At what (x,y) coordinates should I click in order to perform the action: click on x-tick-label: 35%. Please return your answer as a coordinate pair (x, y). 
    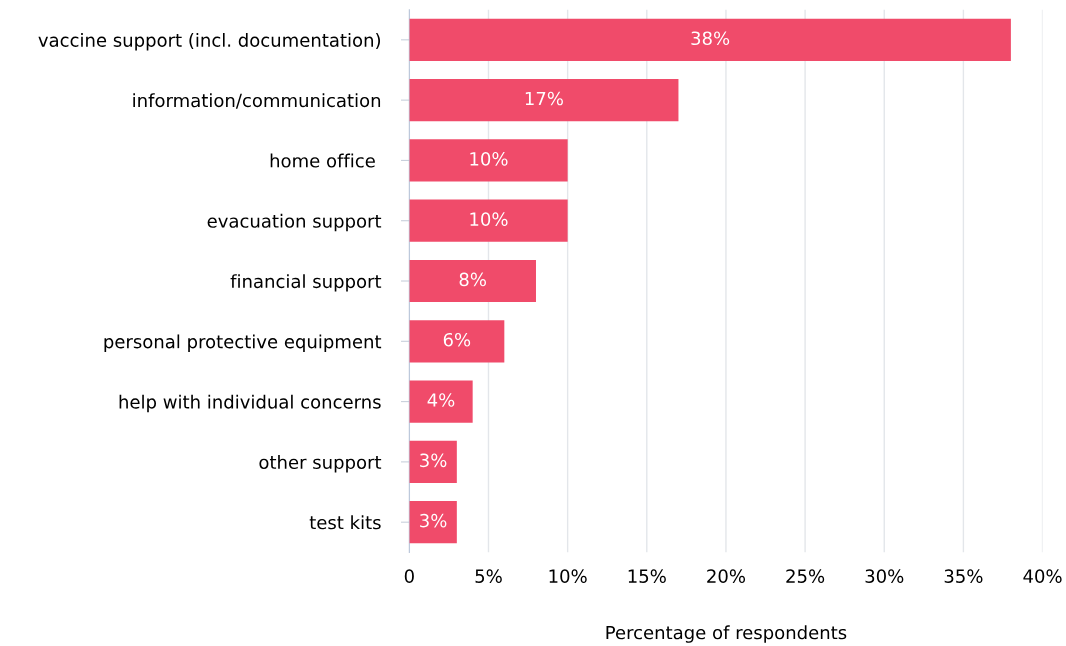
    Looking at the image, I should click on (963, 576).